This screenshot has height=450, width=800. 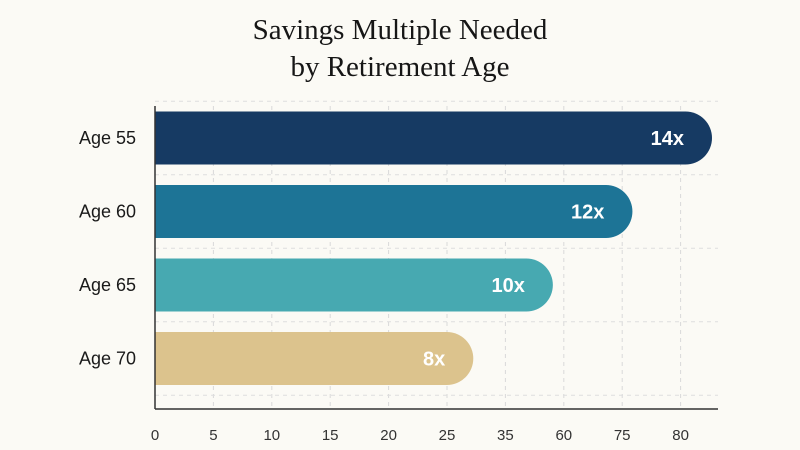 What do you see at coordinates (667, 139) in the screenshot?
I see `bar-value-label: 14x` at bounding box center [667, 139].